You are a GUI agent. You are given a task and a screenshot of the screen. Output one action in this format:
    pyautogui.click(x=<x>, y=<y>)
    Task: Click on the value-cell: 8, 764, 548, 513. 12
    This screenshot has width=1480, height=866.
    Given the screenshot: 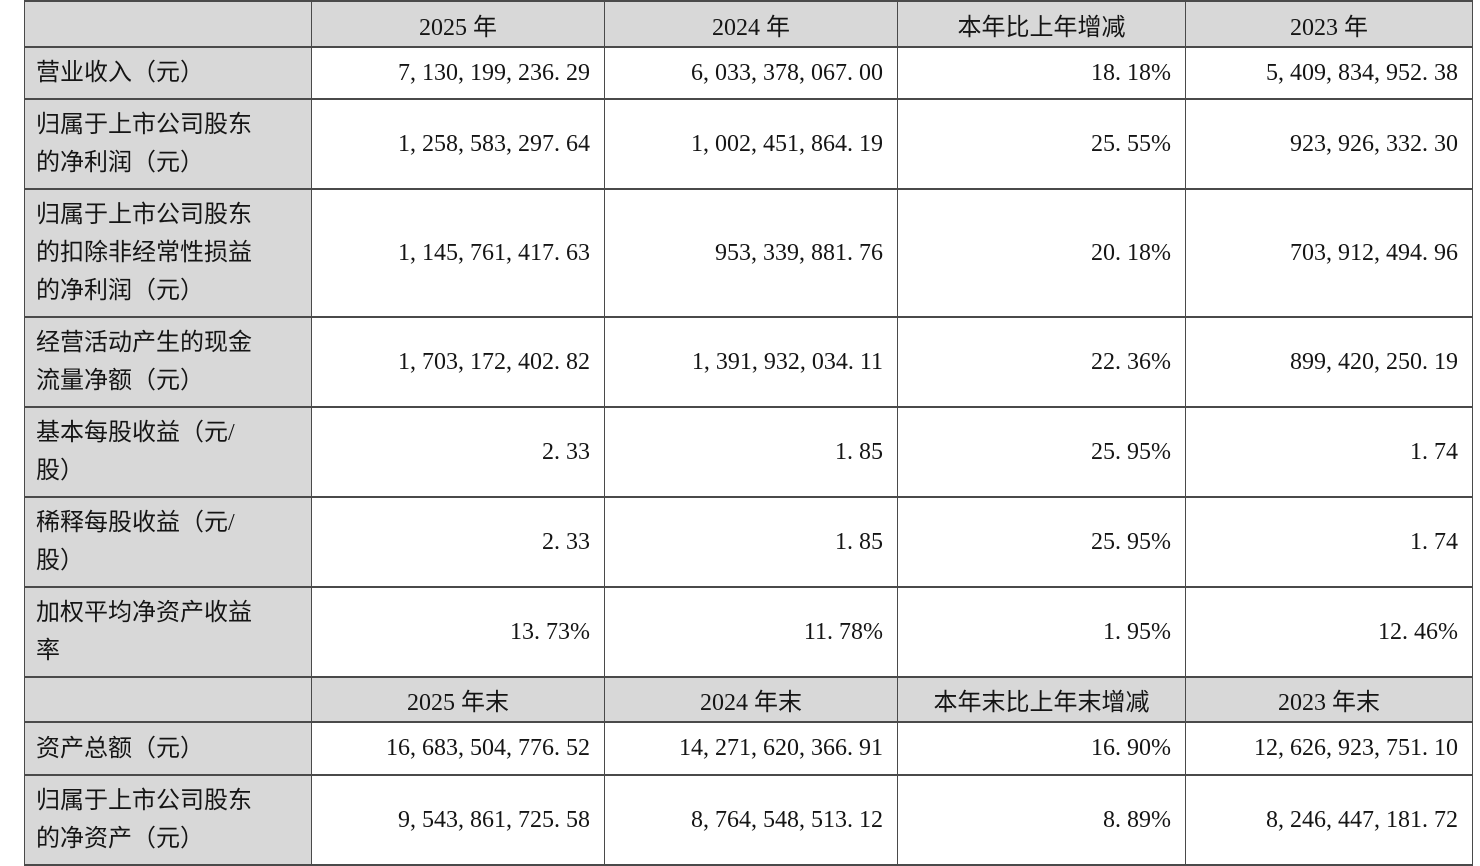 What is the action you would take?
    pyautogui.click(x=751, y=820)
    